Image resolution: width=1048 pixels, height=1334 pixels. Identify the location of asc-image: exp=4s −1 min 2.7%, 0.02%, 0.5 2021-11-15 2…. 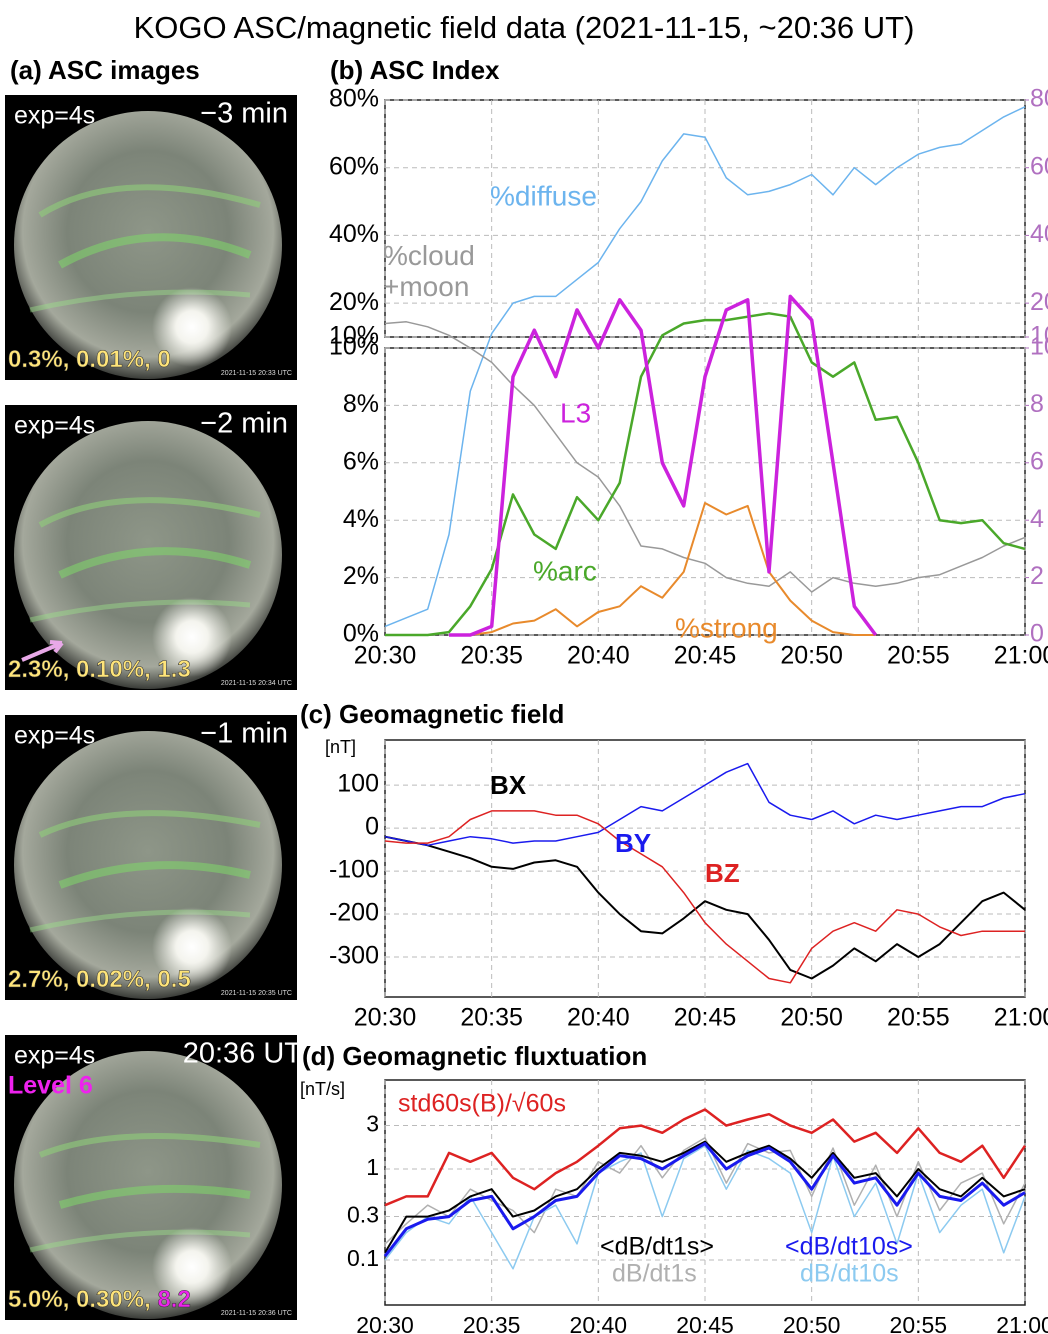
(151, 857).